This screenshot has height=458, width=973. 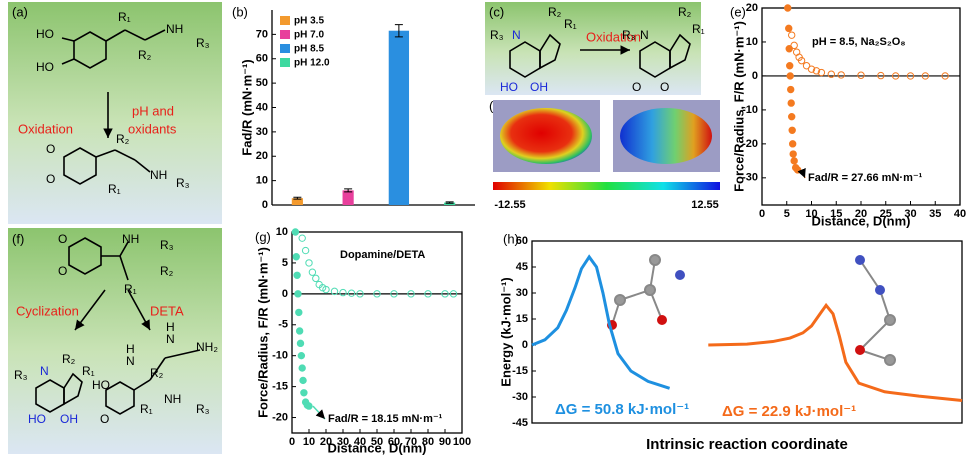 I want to click on y-tick-label: 30, so click(x=522, y=293).